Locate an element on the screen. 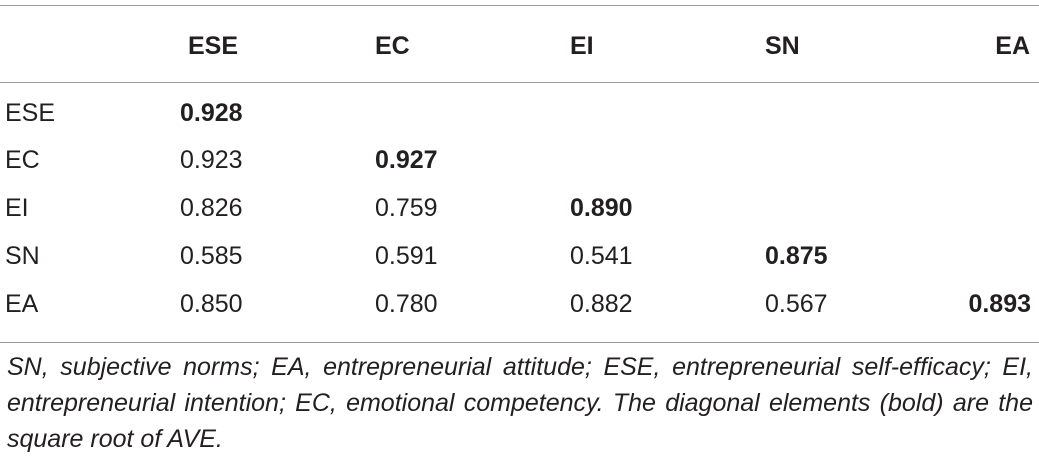 This screenshot has height=460, width=1039. table-row: EA 0.850 0.780 0.882 0.567 0.893 is located at coordinates (519, 304).